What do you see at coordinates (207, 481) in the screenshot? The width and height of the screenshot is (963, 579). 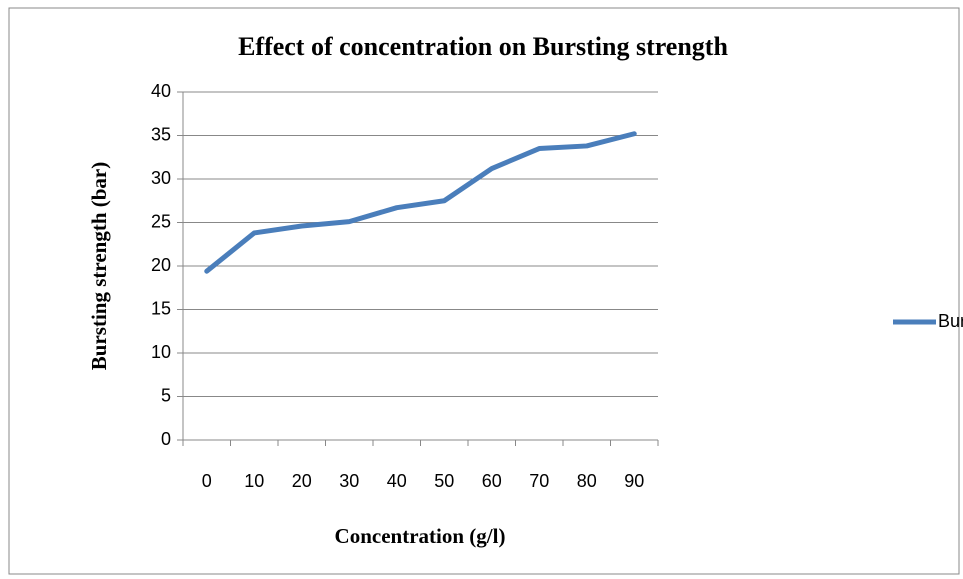 I see `x-tick-label: 0` at bounding box center [207, 481].